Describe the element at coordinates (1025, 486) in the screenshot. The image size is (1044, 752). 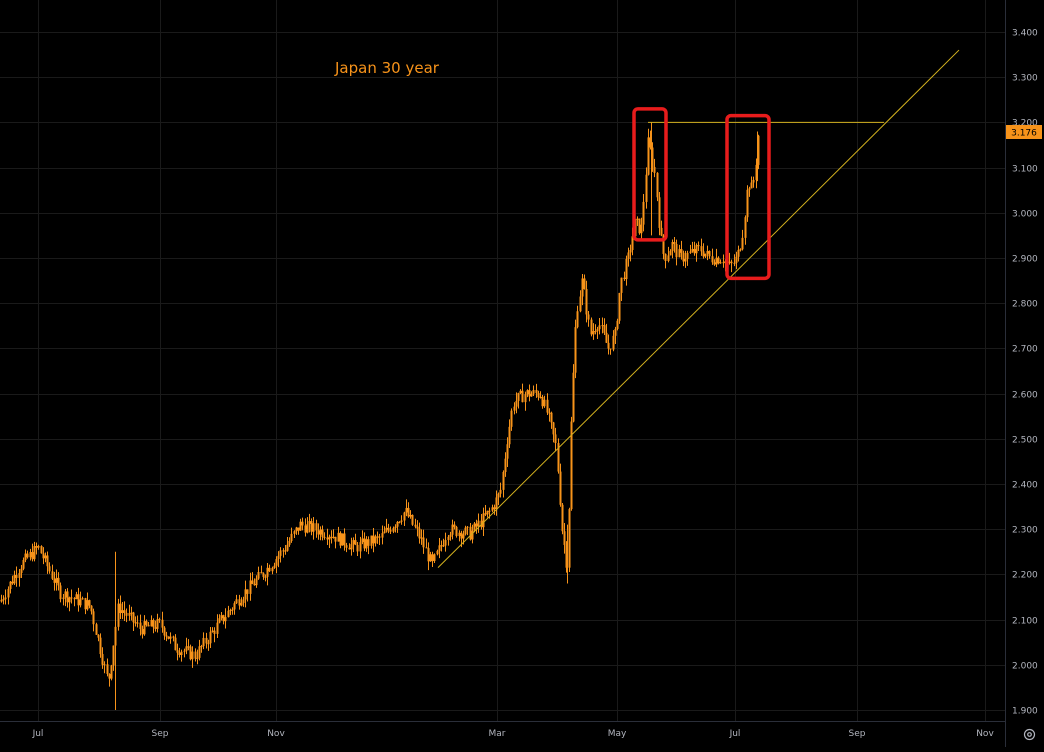
I see `y-tick-label: 2.400` at that location.